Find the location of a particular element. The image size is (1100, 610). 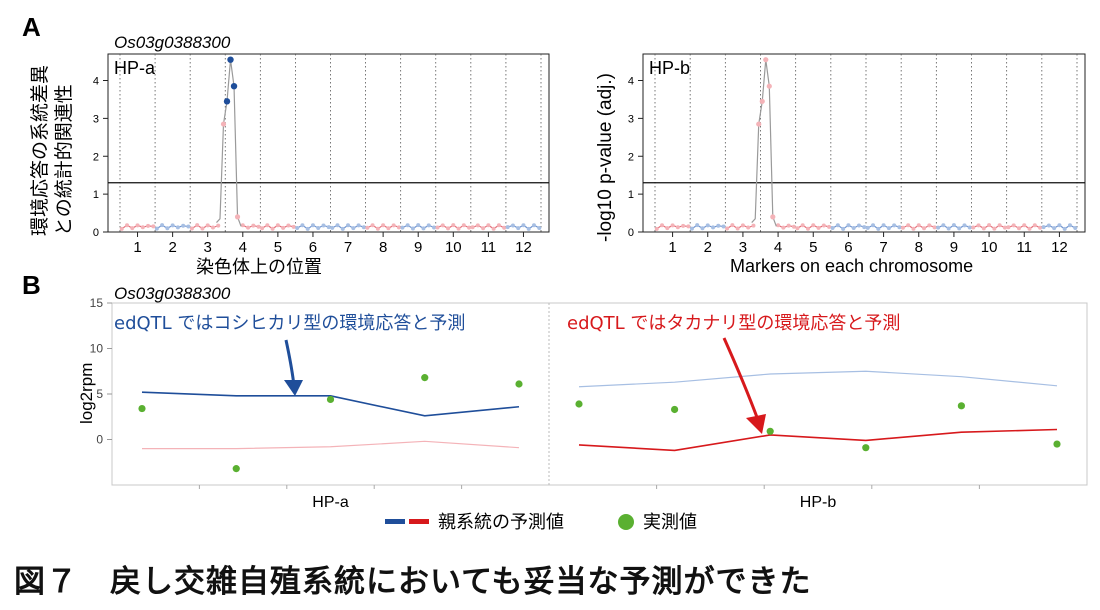

ylabel-left-line1: 環境応答の系統差異 is located at coordinates (40, 150).